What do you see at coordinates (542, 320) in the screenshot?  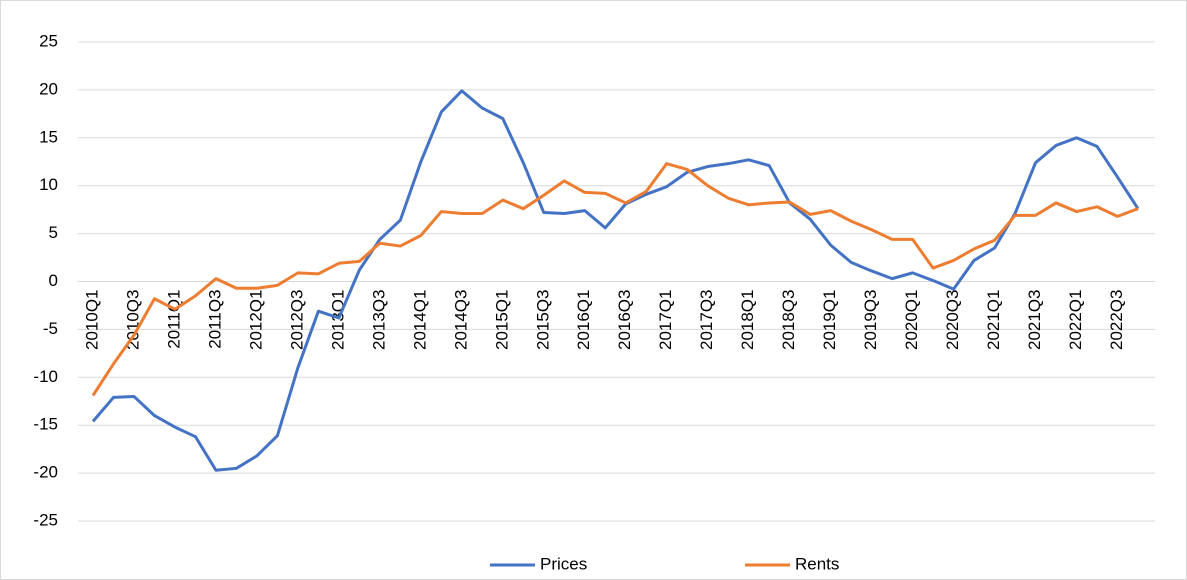 I see `x-tick-label: 2015Q3` at bounding box center [542, 320].